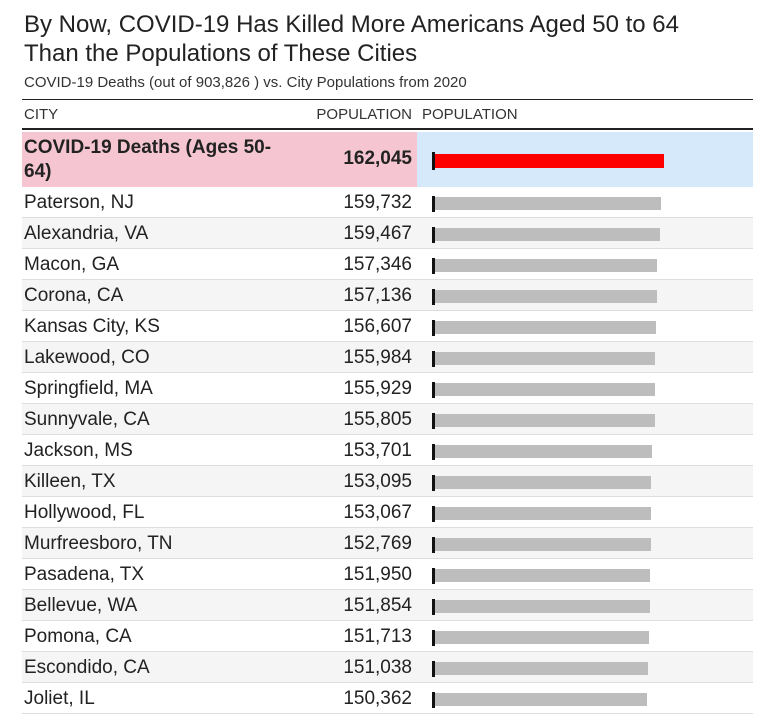 The image size is (759, 719). Describe the element at coordinates (98, 543) in the screenshot. I see `city-name: Murfreesboro, TN` at that location.